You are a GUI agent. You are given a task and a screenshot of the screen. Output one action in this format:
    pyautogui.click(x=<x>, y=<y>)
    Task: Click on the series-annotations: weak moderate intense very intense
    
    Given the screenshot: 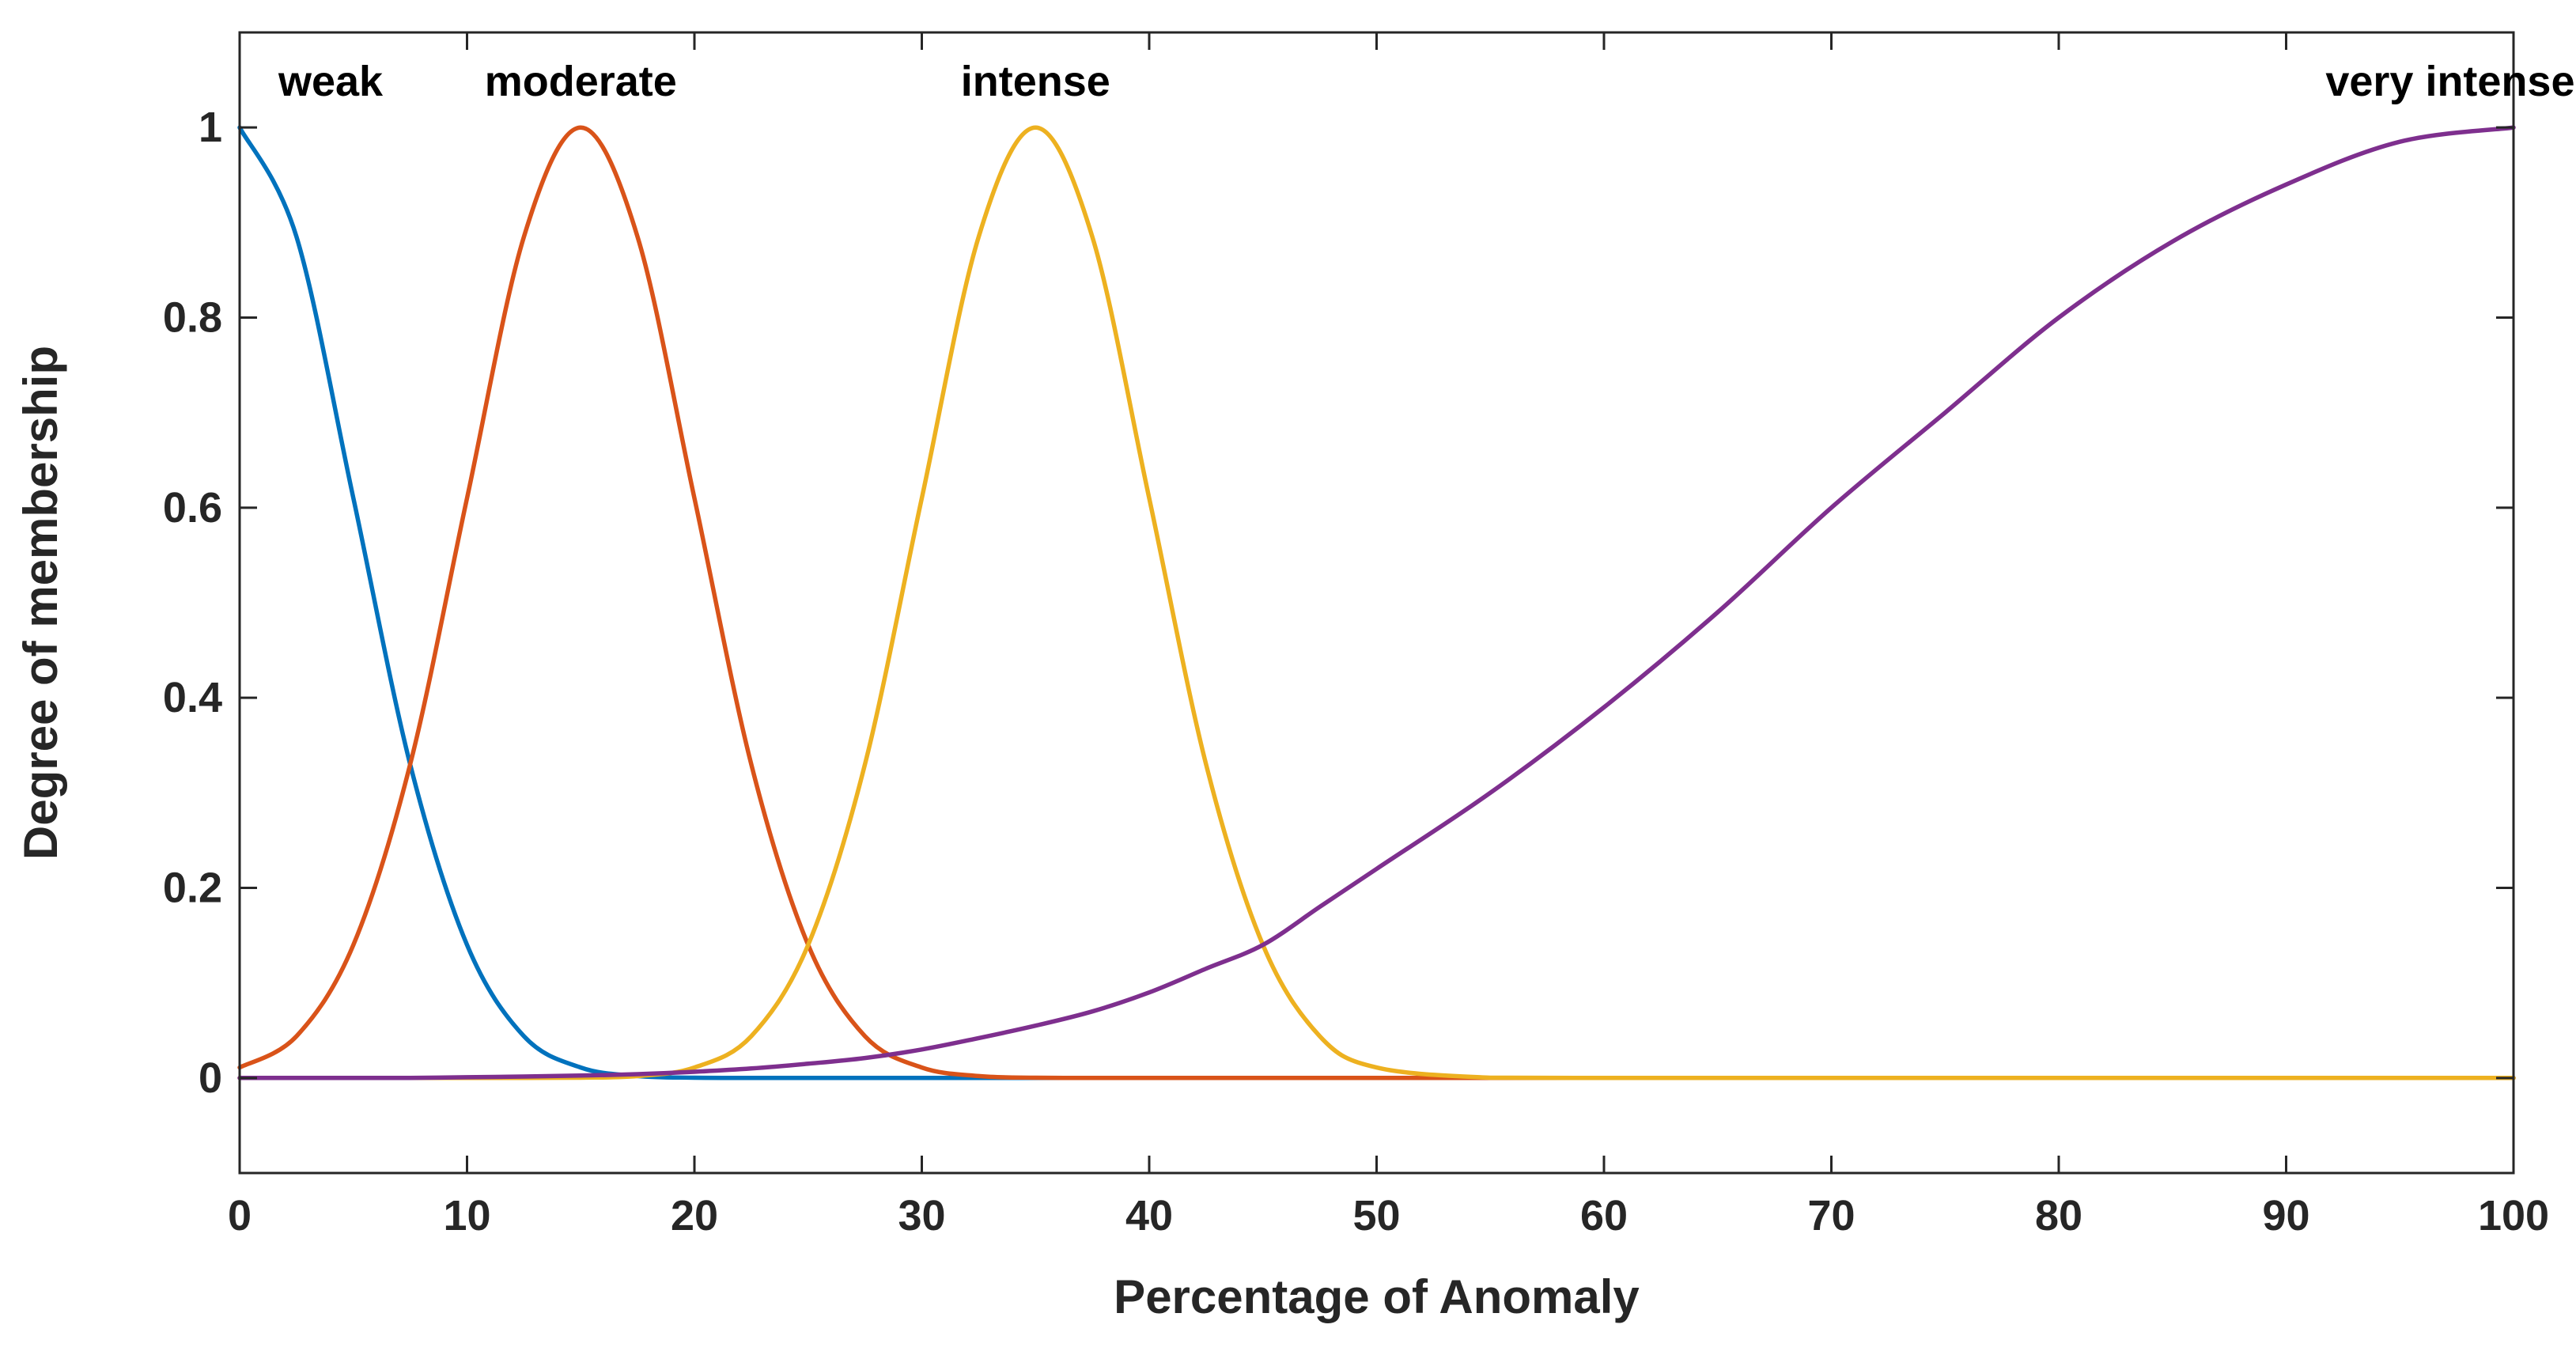 What is the action you would take?
    pyautogui.click(x=1426, y=82)
    